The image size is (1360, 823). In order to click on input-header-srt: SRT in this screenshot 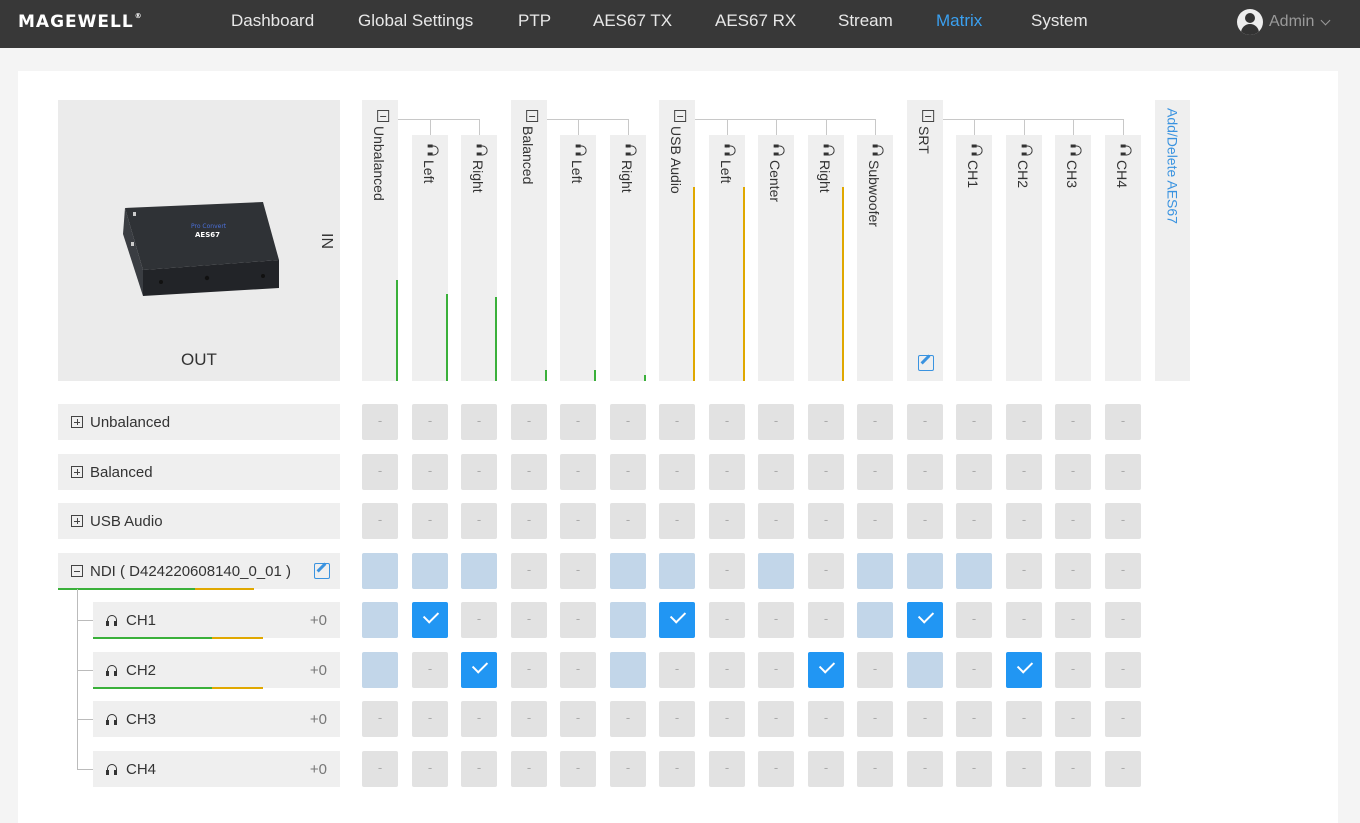, I will do `click(925, 240)`.